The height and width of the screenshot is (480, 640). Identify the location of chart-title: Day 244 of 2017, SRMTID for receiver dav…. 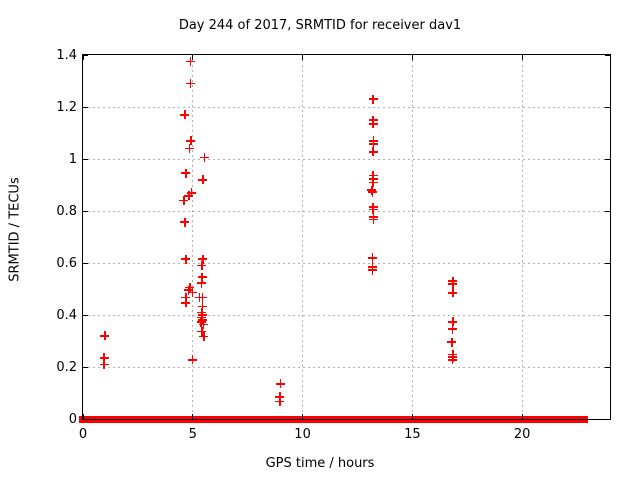
(320, 25).